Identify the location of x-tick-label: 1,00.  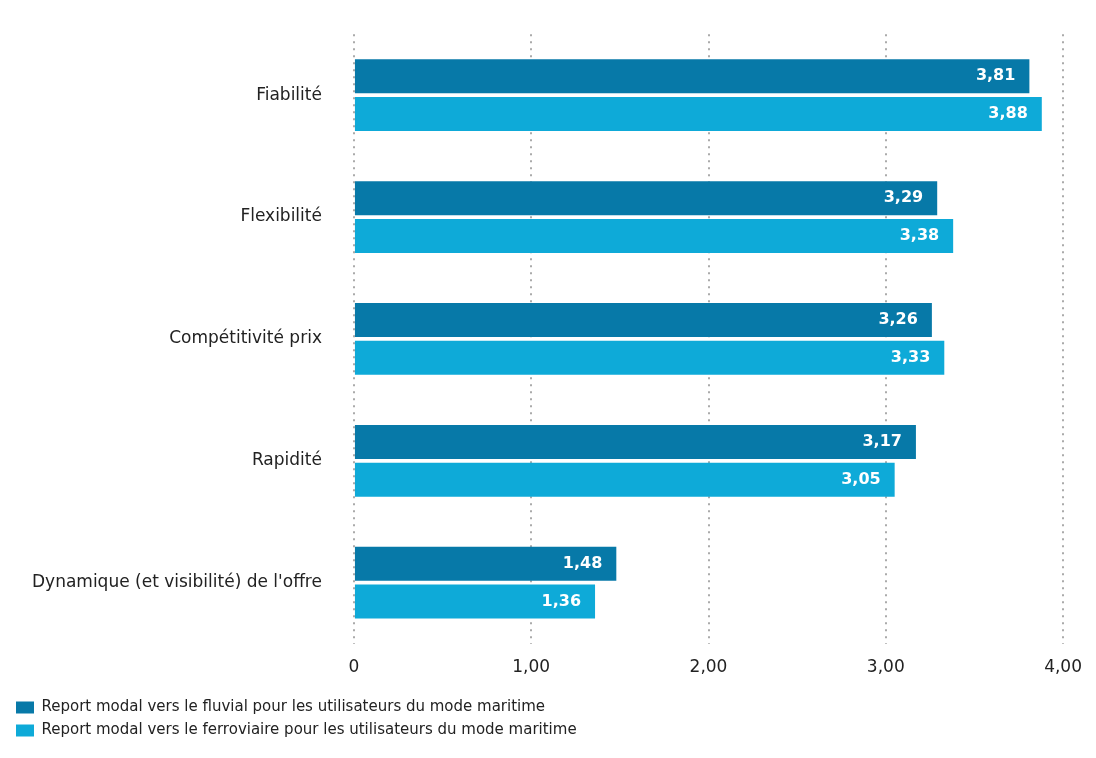
(531, 666).